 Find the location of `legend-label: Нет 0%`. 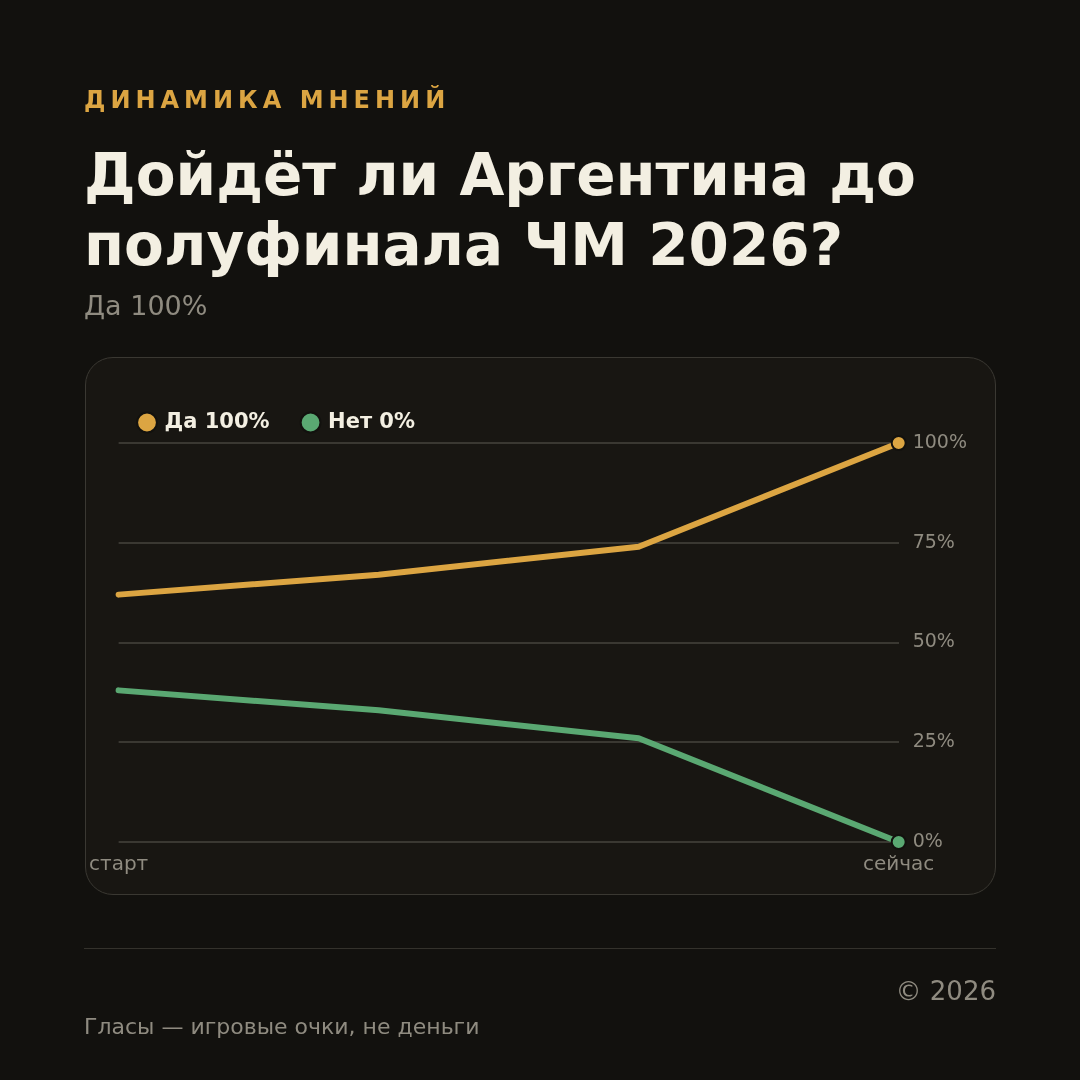

legend-label: Нет 0% is located at coordinates (372, 420).